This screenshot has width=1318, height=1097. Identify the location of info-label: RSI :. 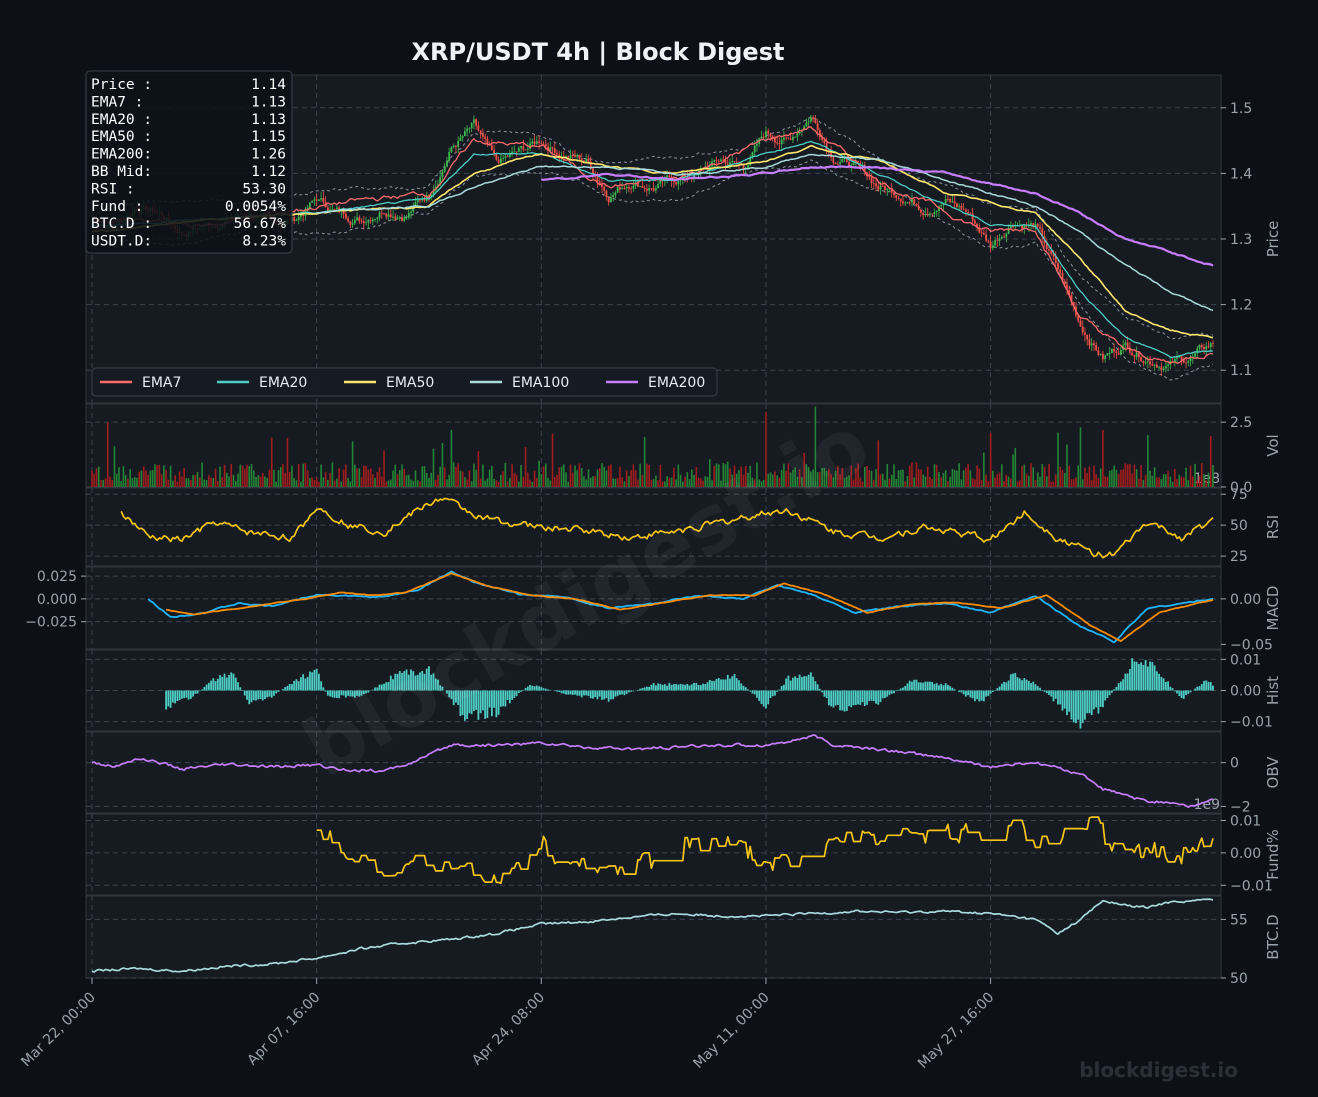
(113, 189).